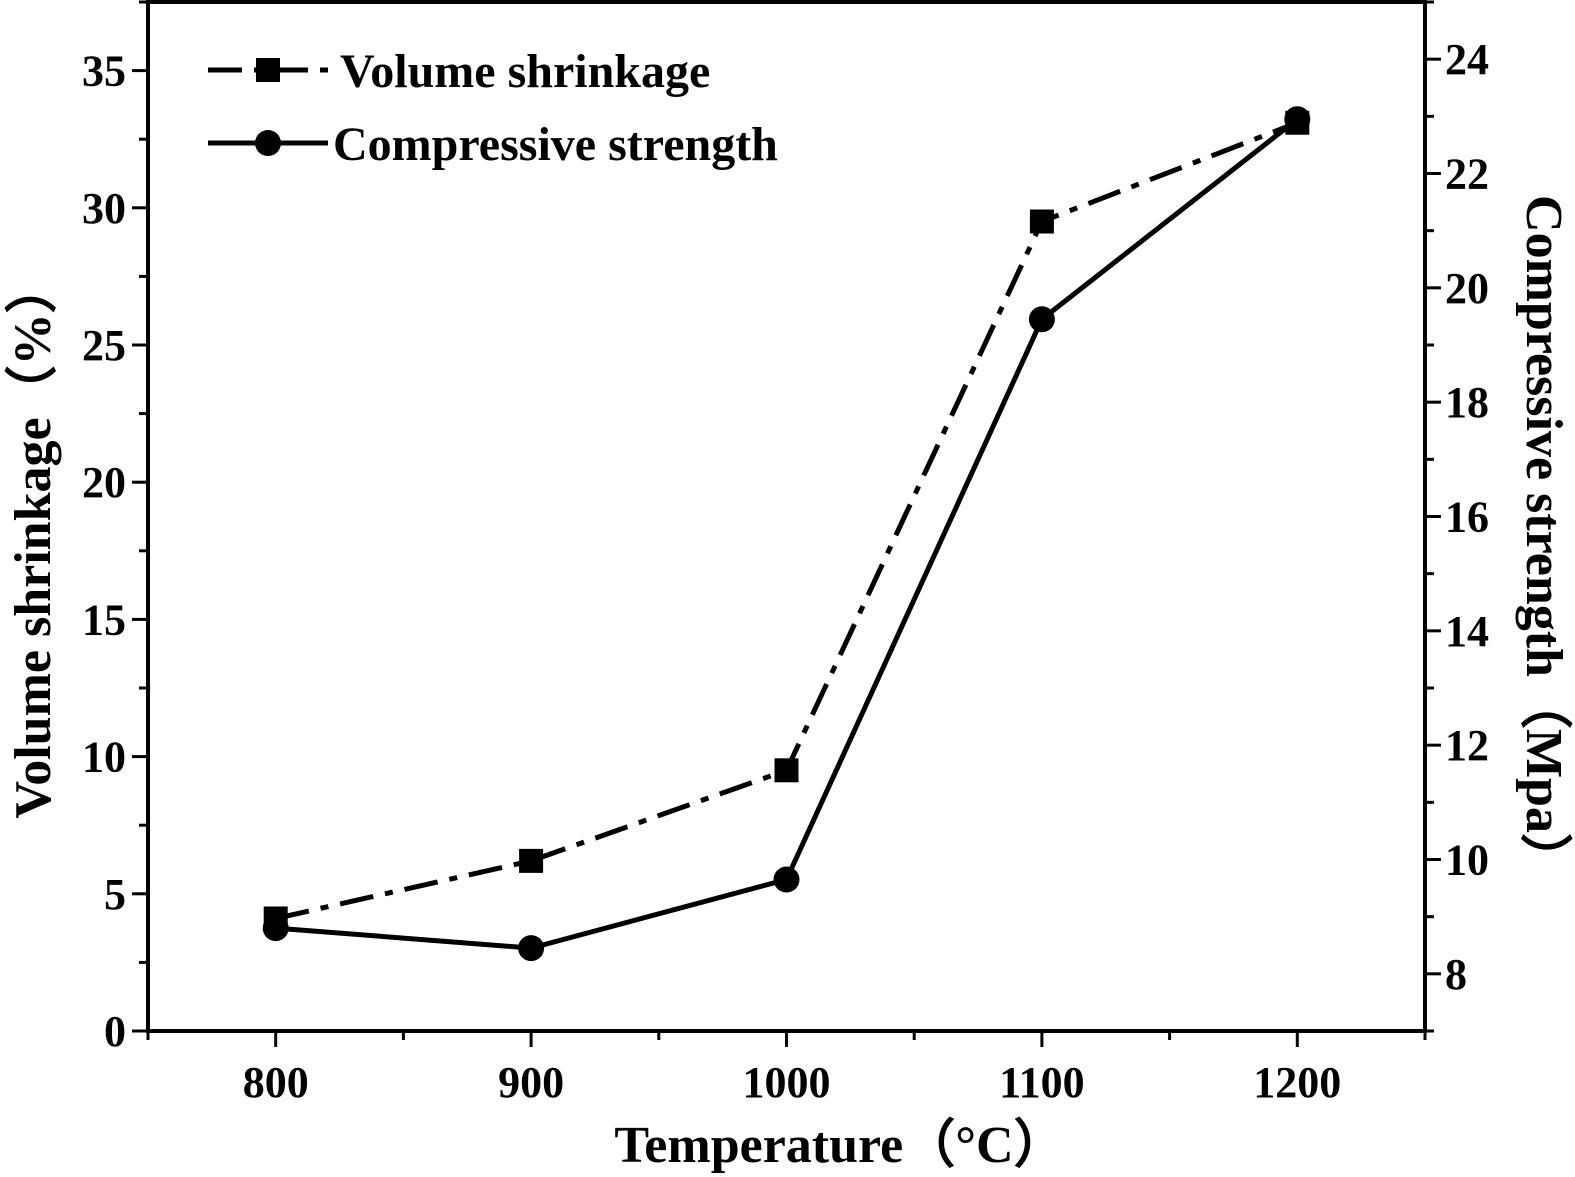 Image resolution: width=1575 pixels, height=1177 pixels. What do you see at coordinates (493, 108) in the screenshot?
I see `legend: Volume shrinkage Compressive strength` at bounding box center [493, 108].